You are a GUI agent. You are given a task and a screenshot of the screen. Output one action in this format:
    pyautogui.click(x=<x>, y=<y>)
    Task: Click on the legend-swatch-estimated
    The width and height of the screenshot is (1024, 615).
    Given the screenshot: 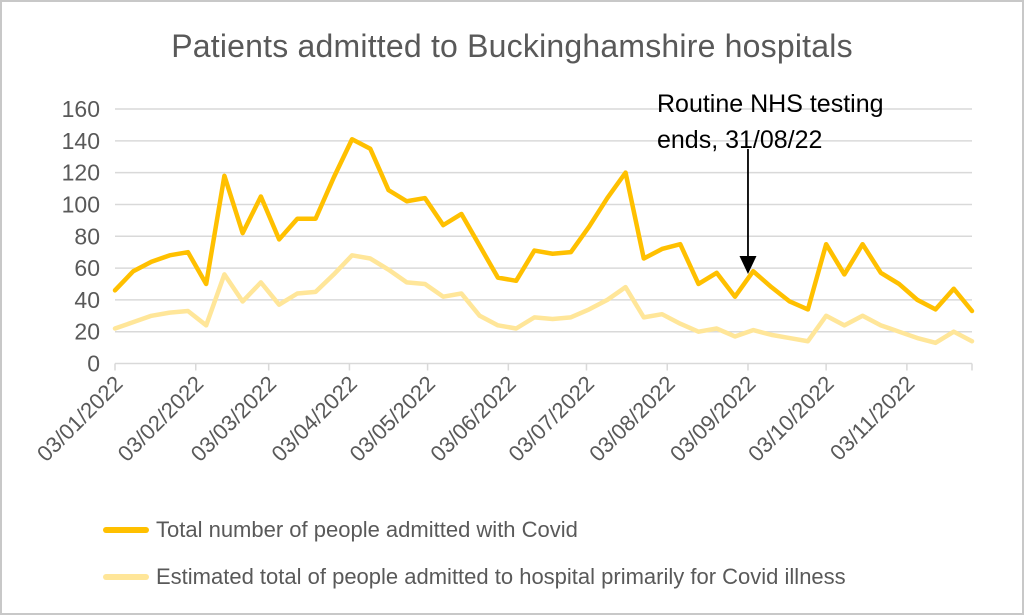 What is the action you would take?
    pyautogui.click(x=126, y=577)
    